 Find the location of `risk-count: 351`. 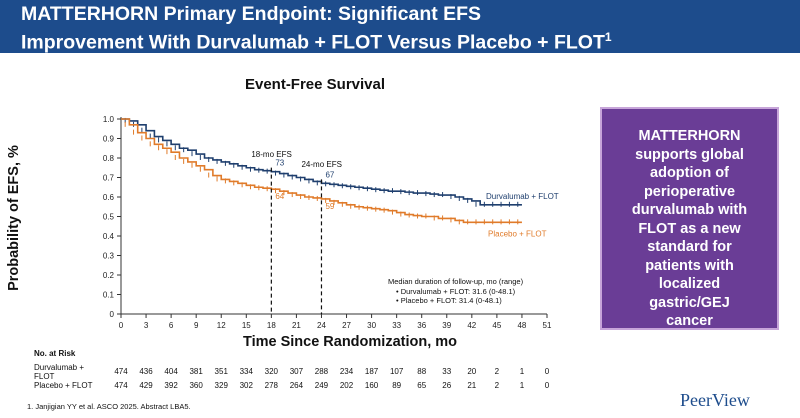

risk-count: 351 is located at coordinates (221, 371).